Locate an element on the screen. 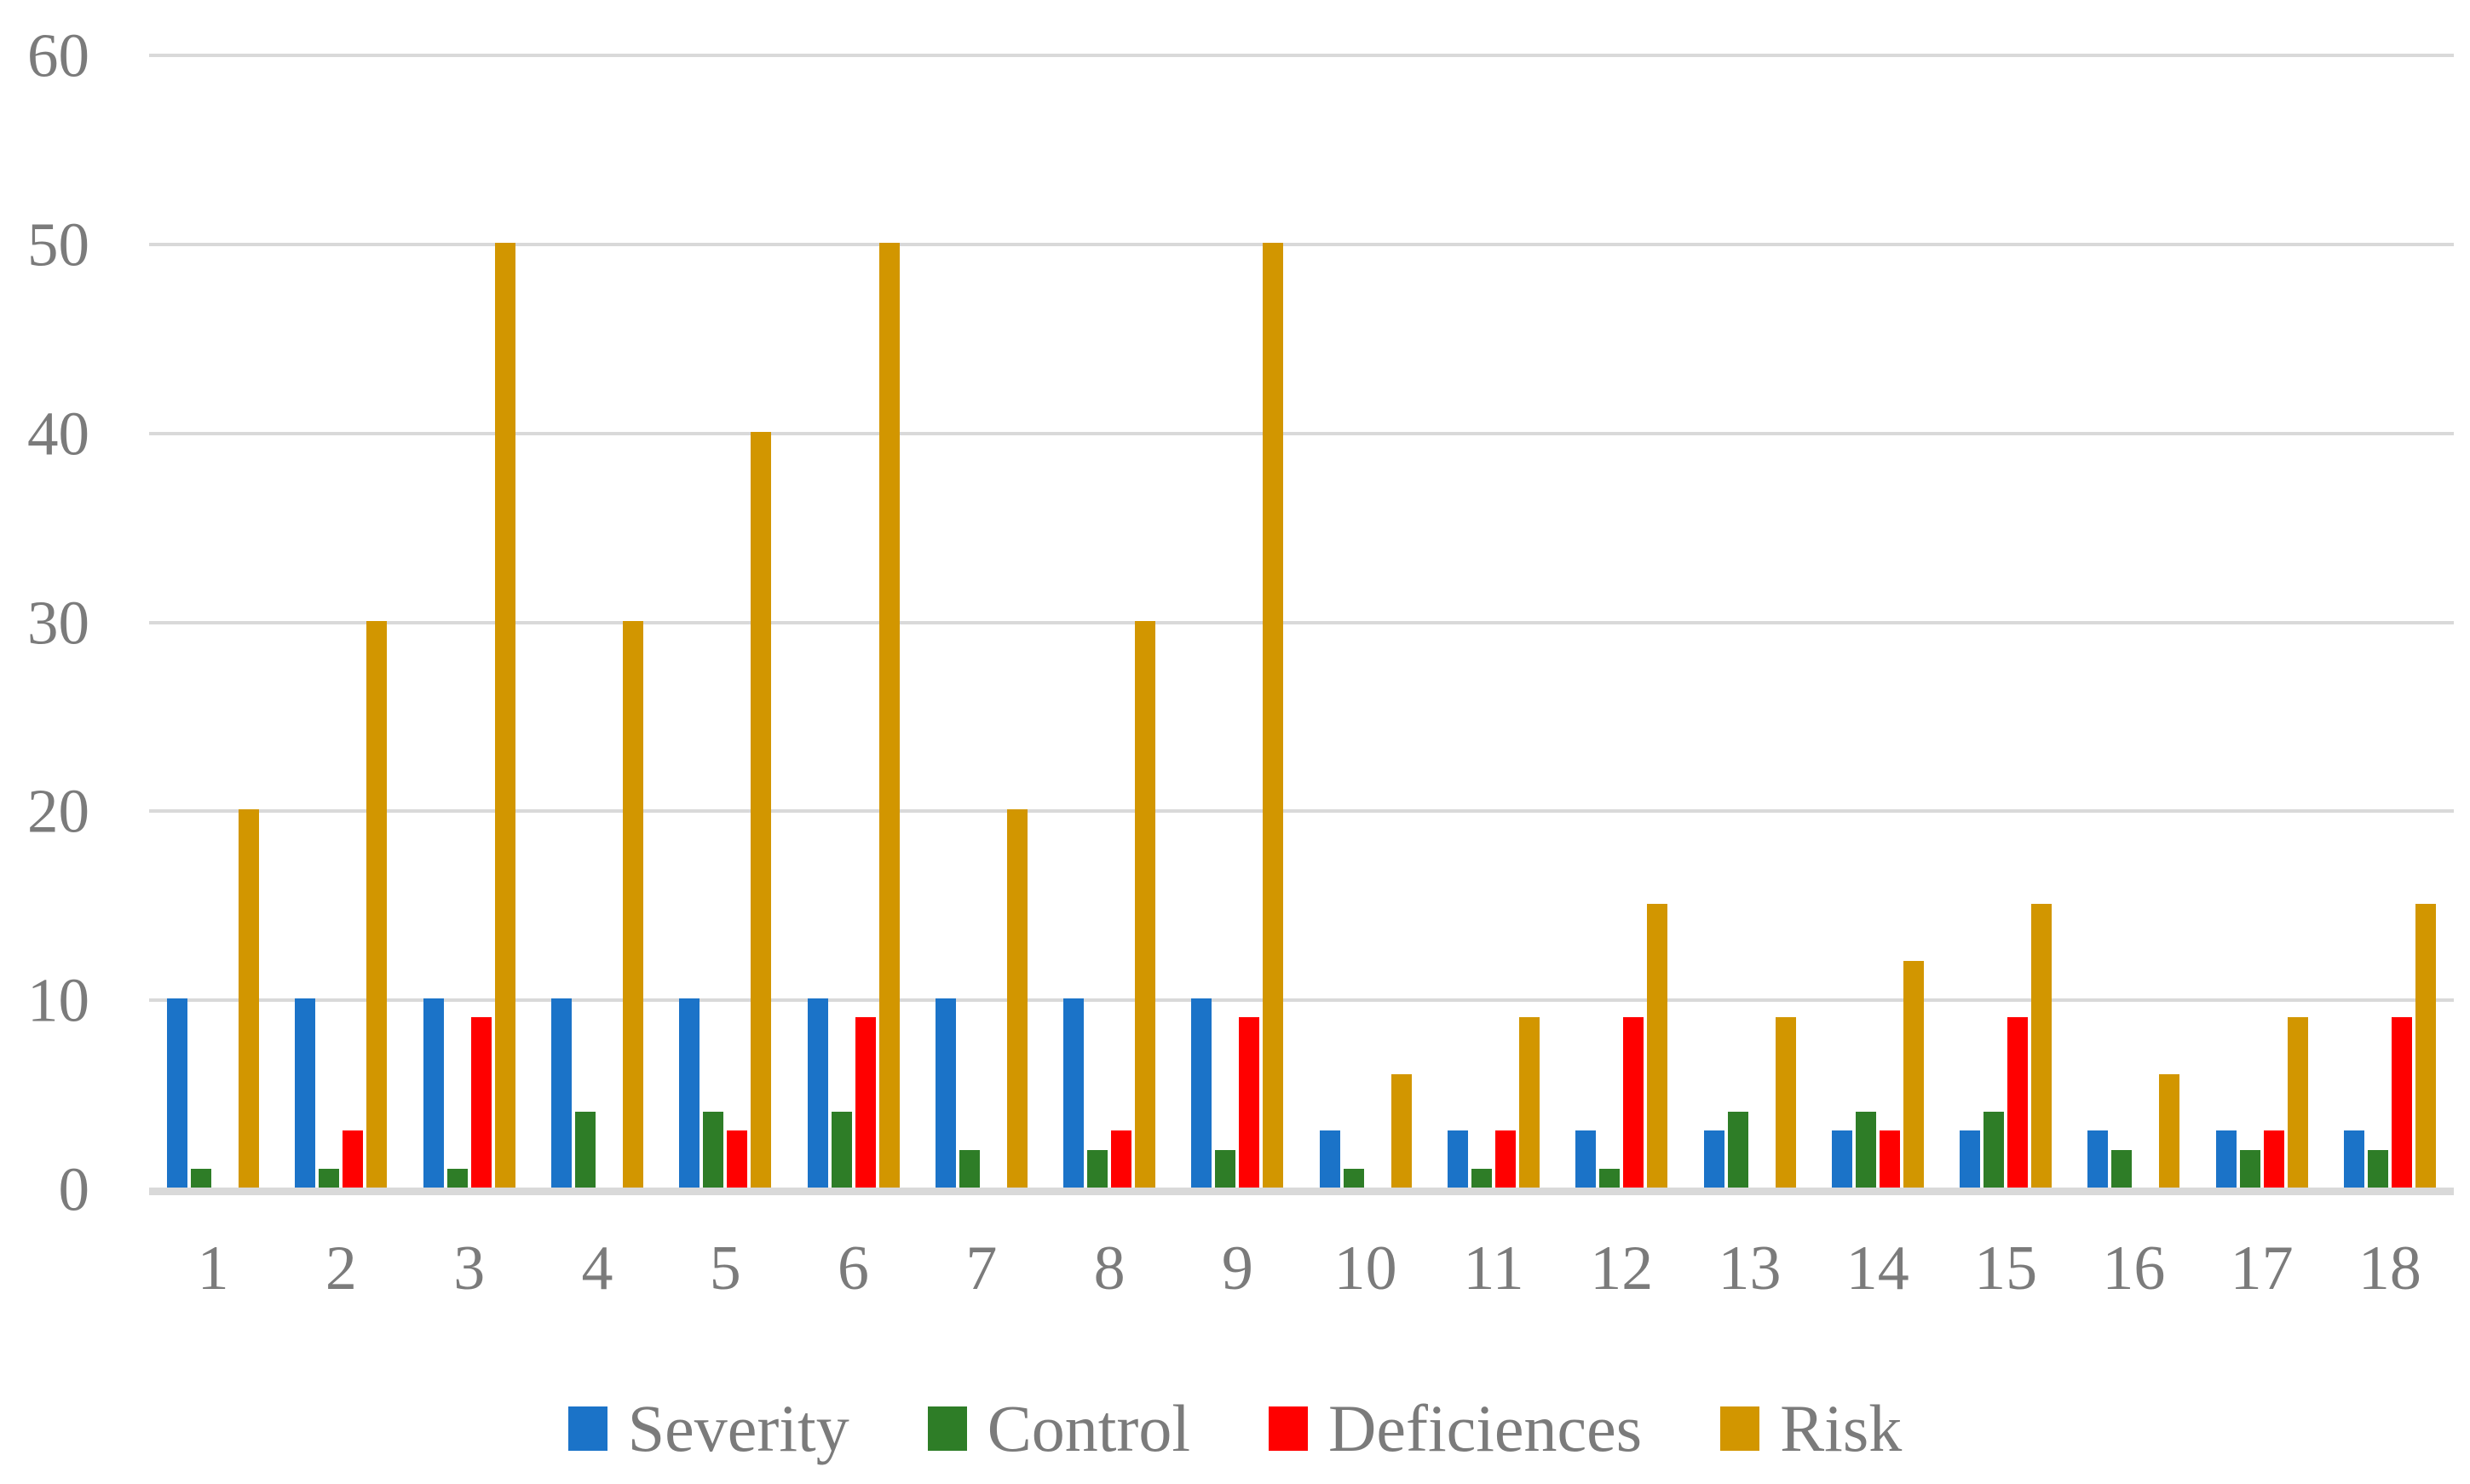 The height and width of the screenshot is (1484, 2470). x-label-6: 6 is located at coordinates (854, 1268).